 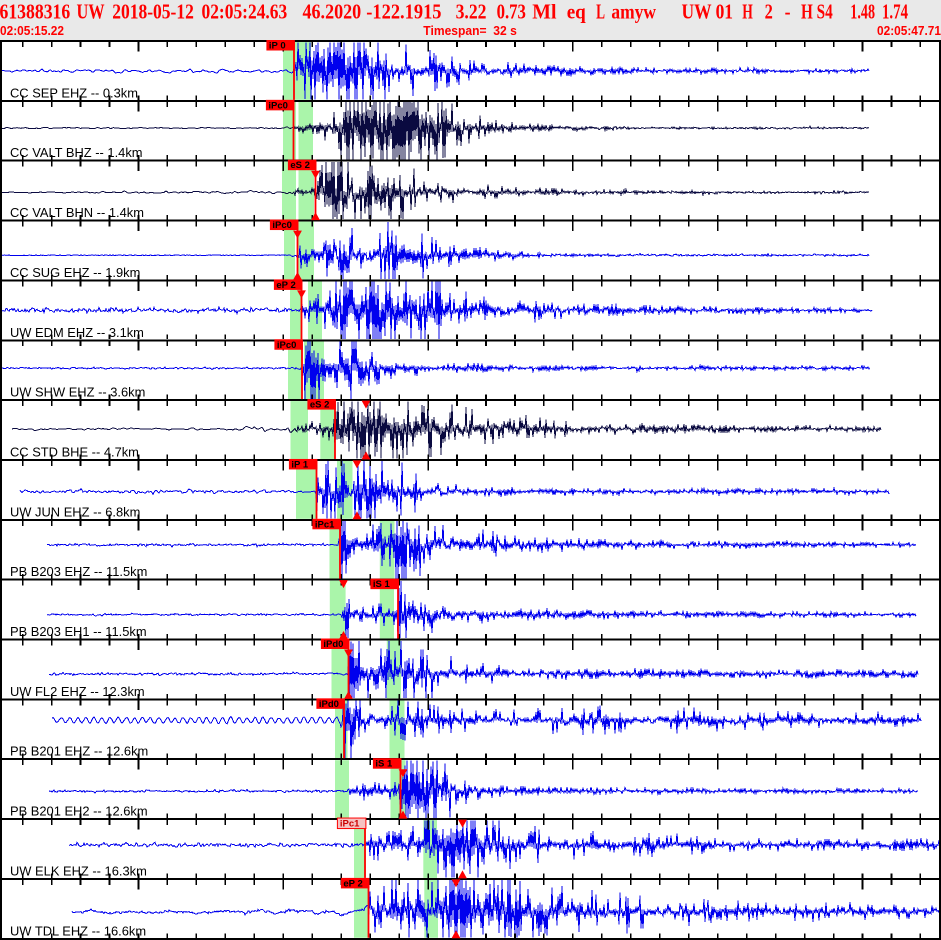 I want to click on svg-text: H S4, so click(x=817, y=12).